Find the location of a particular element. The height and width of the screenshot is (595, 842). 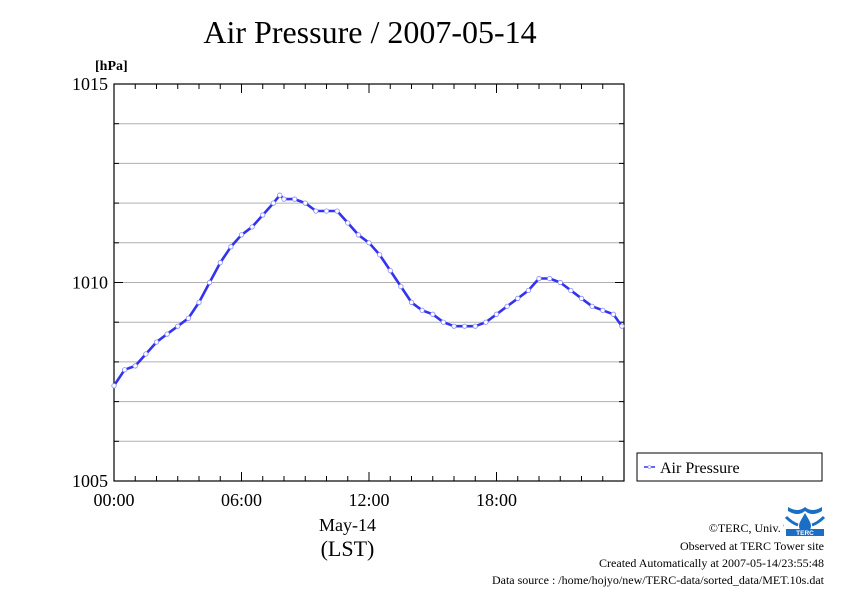

x-tick-label: 12:00 is located at coordinates (368, 500).